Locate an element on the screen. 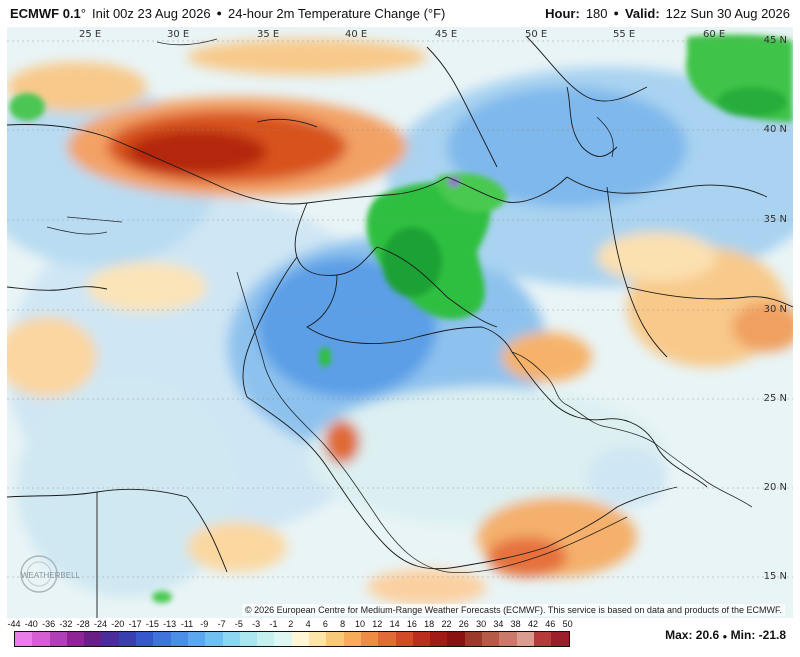  min-label: Min: -21.8 is located at coordinates (758, 635).